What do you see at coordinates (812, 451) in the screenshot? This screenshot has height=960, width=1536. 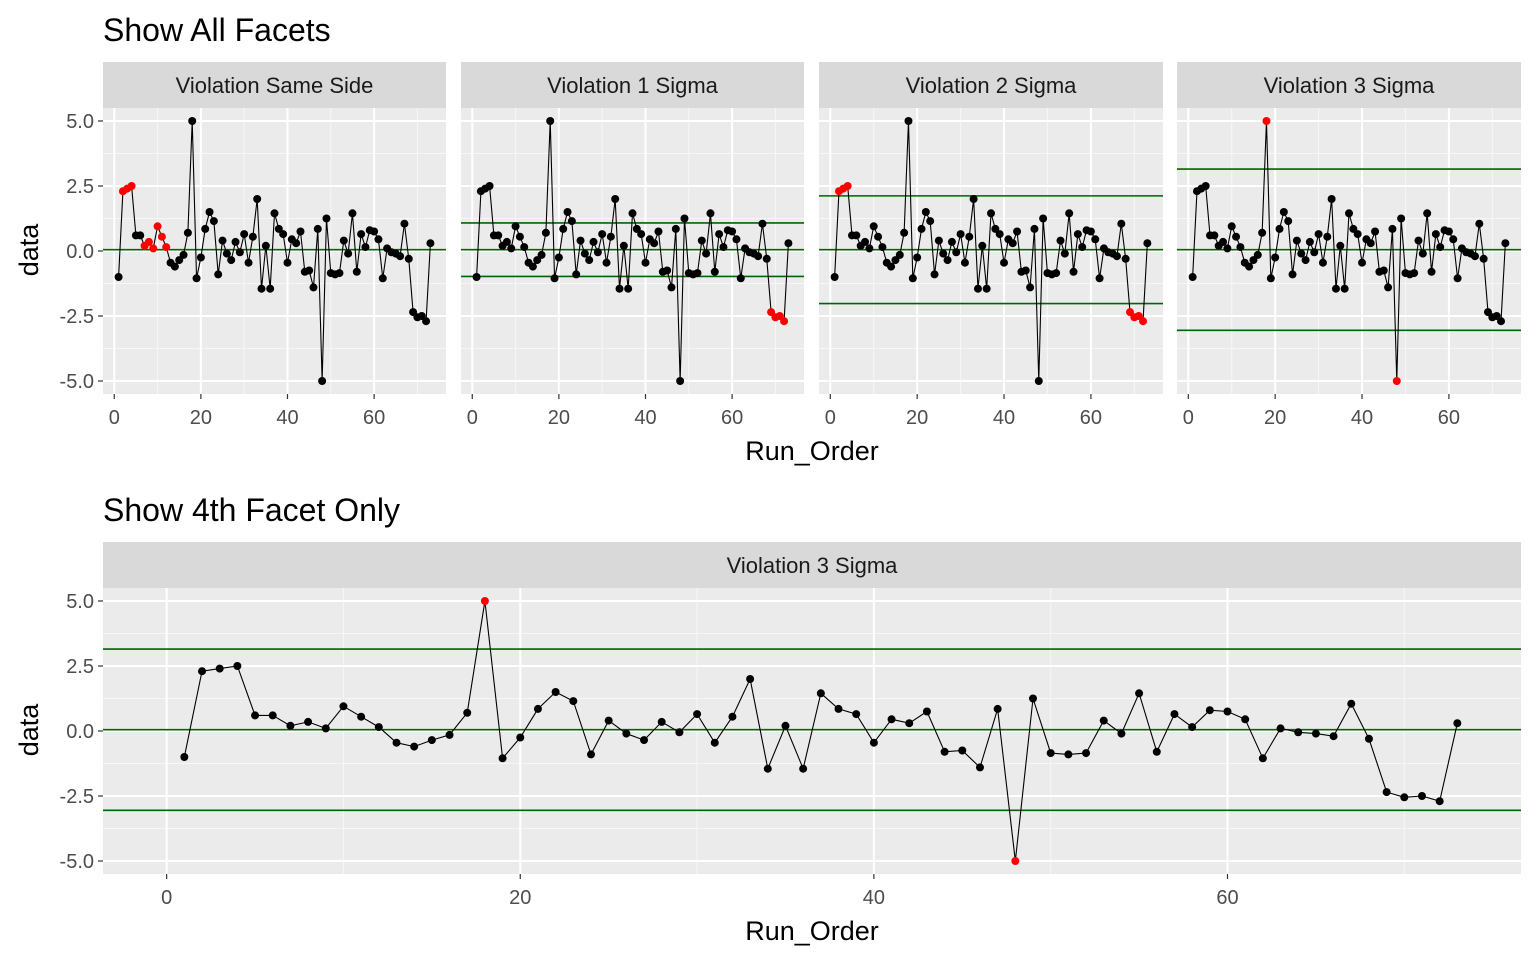 I see `x-axis-title: Run_Order` at bounding box center [812, 451].